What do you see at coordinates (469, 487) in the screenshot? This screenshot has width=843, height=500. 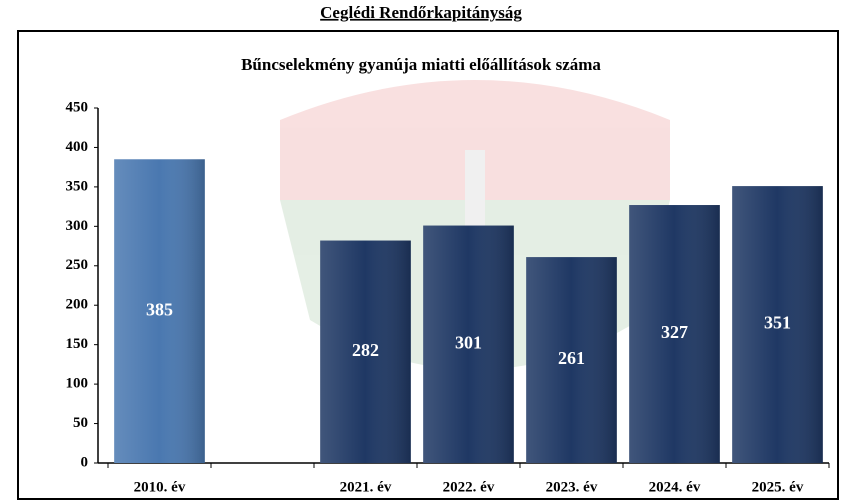 I see `x-tick-label: 2022. év` at bounding box center [469, 487].